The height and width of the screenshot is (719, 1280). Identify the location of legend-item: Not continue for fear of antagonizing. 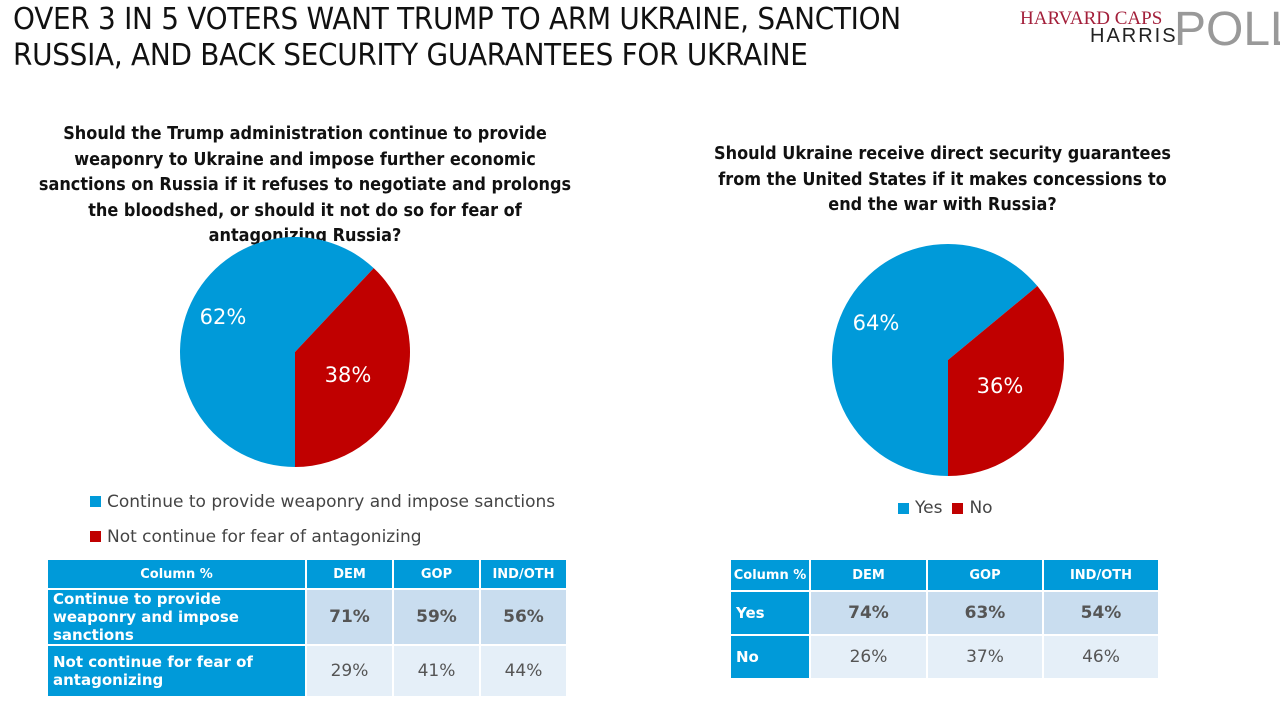
(322, 536).